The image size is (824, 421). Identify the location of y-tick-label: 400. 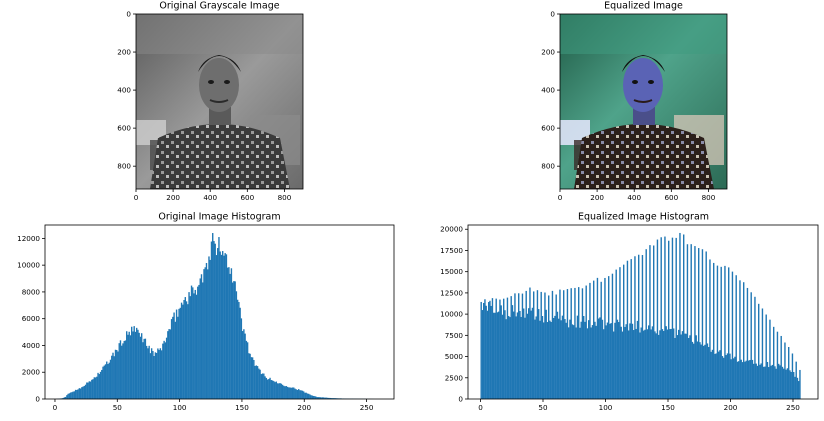
(124, 90).